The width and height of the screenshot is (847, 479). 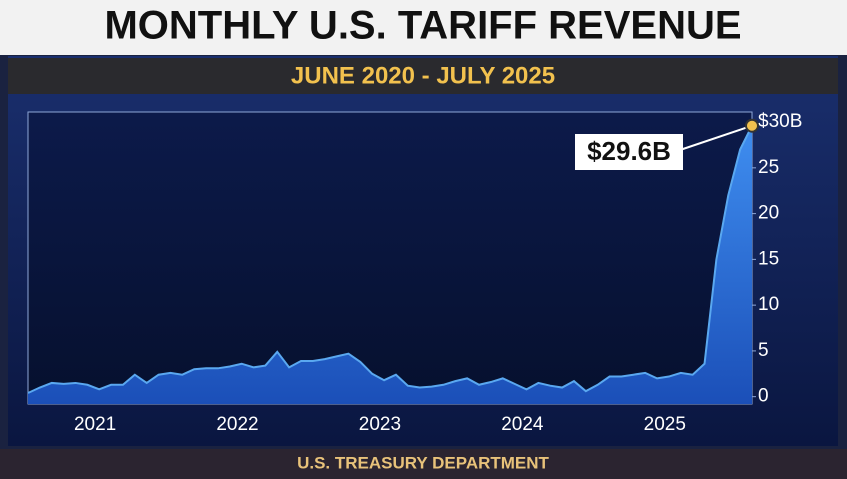 What do you see at coordinates (752, 125) in the screenshot?
I see `point-marker` at bounding box center [752, 125].